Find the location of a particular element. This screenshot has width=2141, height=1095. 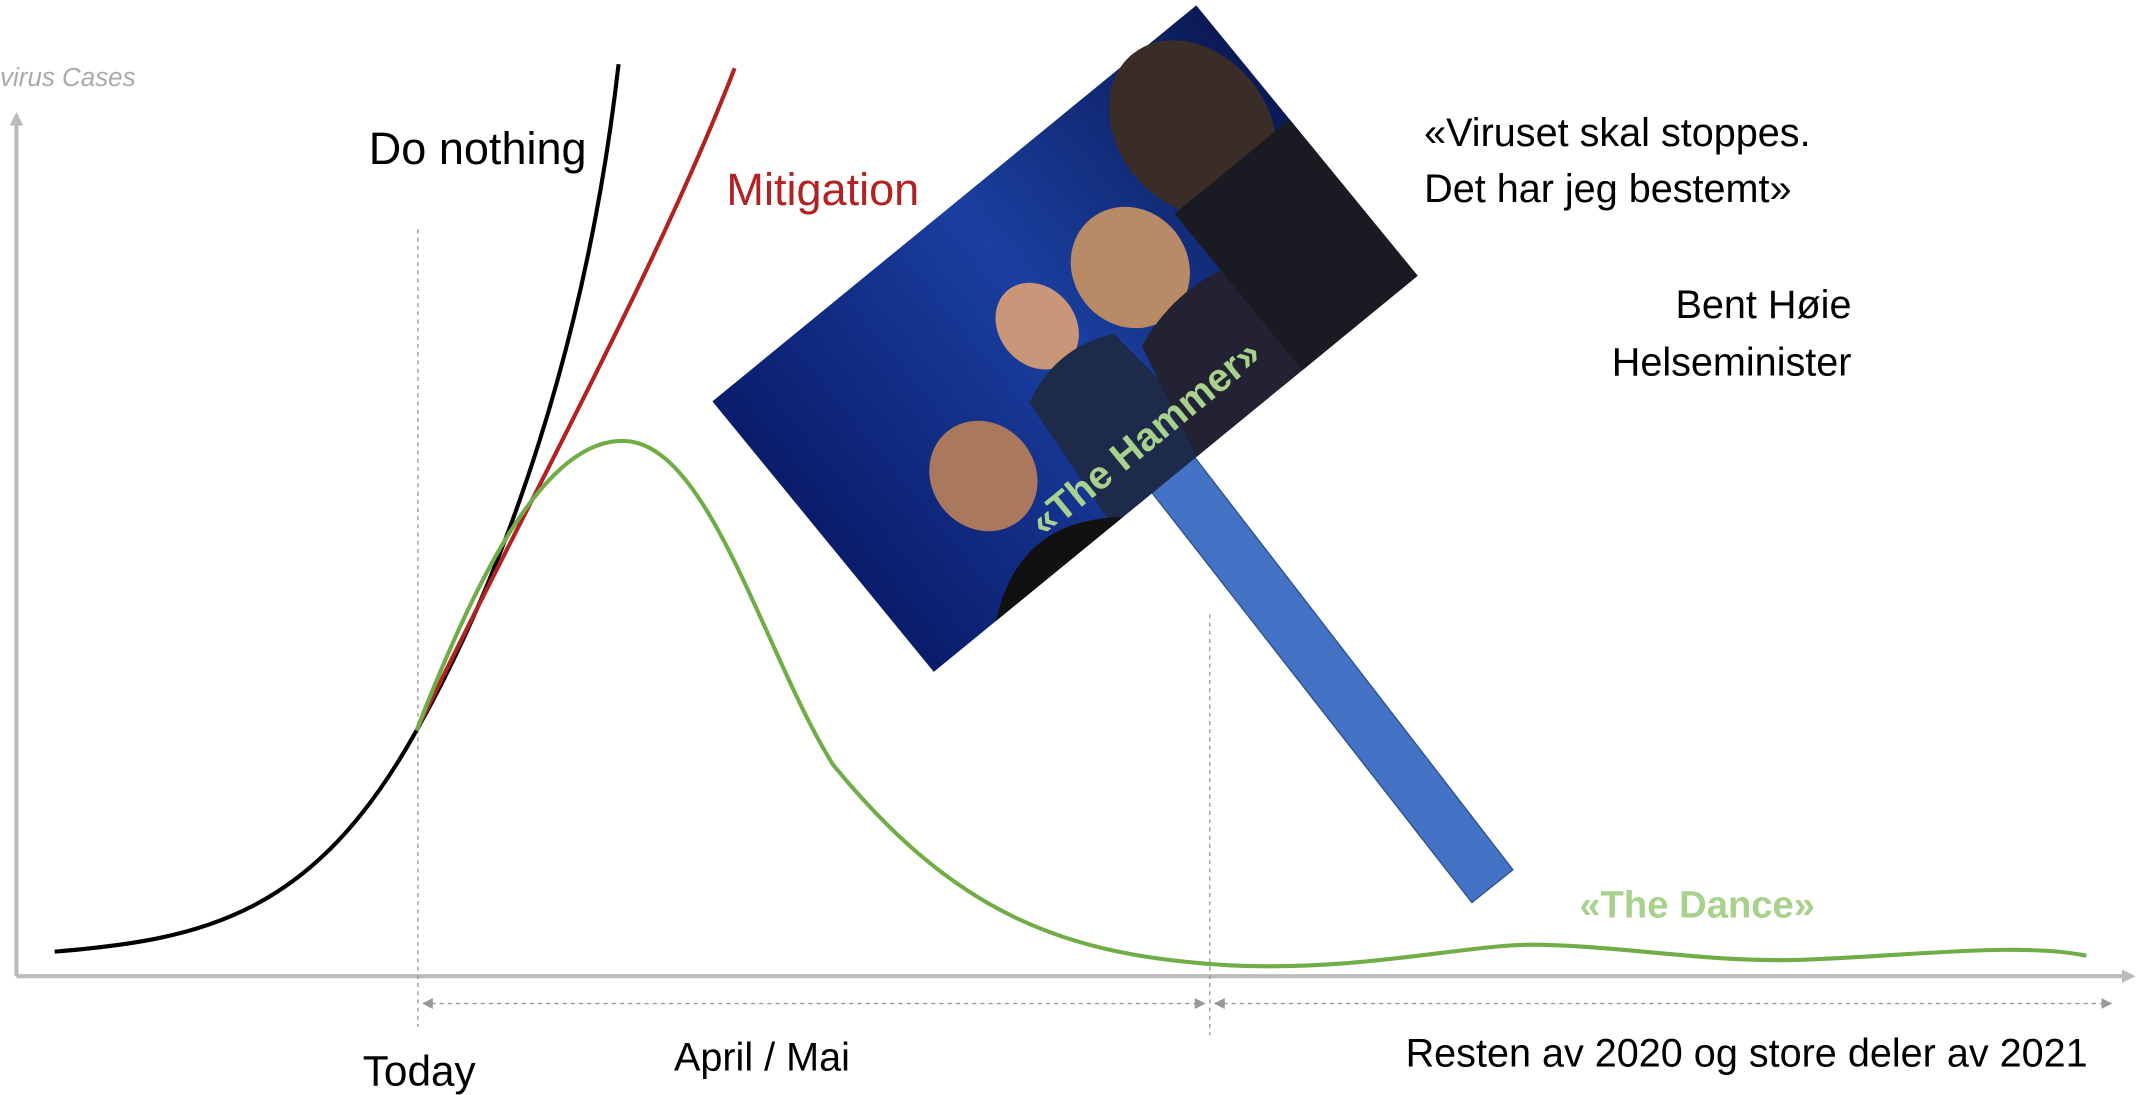

hammer-handle is located at coordinates (1332, 680).